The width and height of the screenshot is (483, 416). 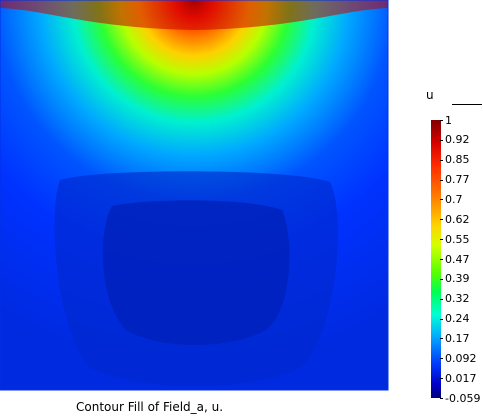 I want to click on colorbar-tick-label: 0.92, so click(x=455, y=139).